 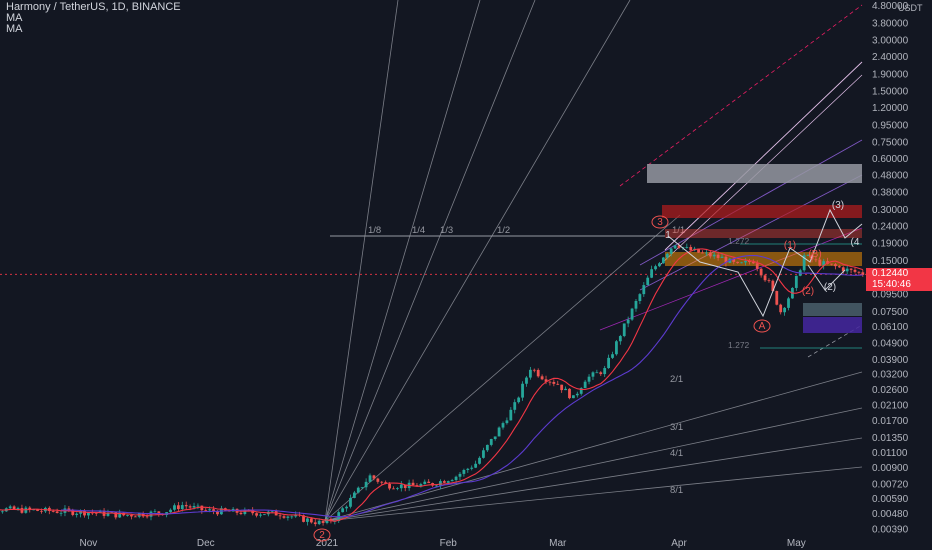 I want to click on y-tick-label: 0.00720, so click(x=890, y=484).